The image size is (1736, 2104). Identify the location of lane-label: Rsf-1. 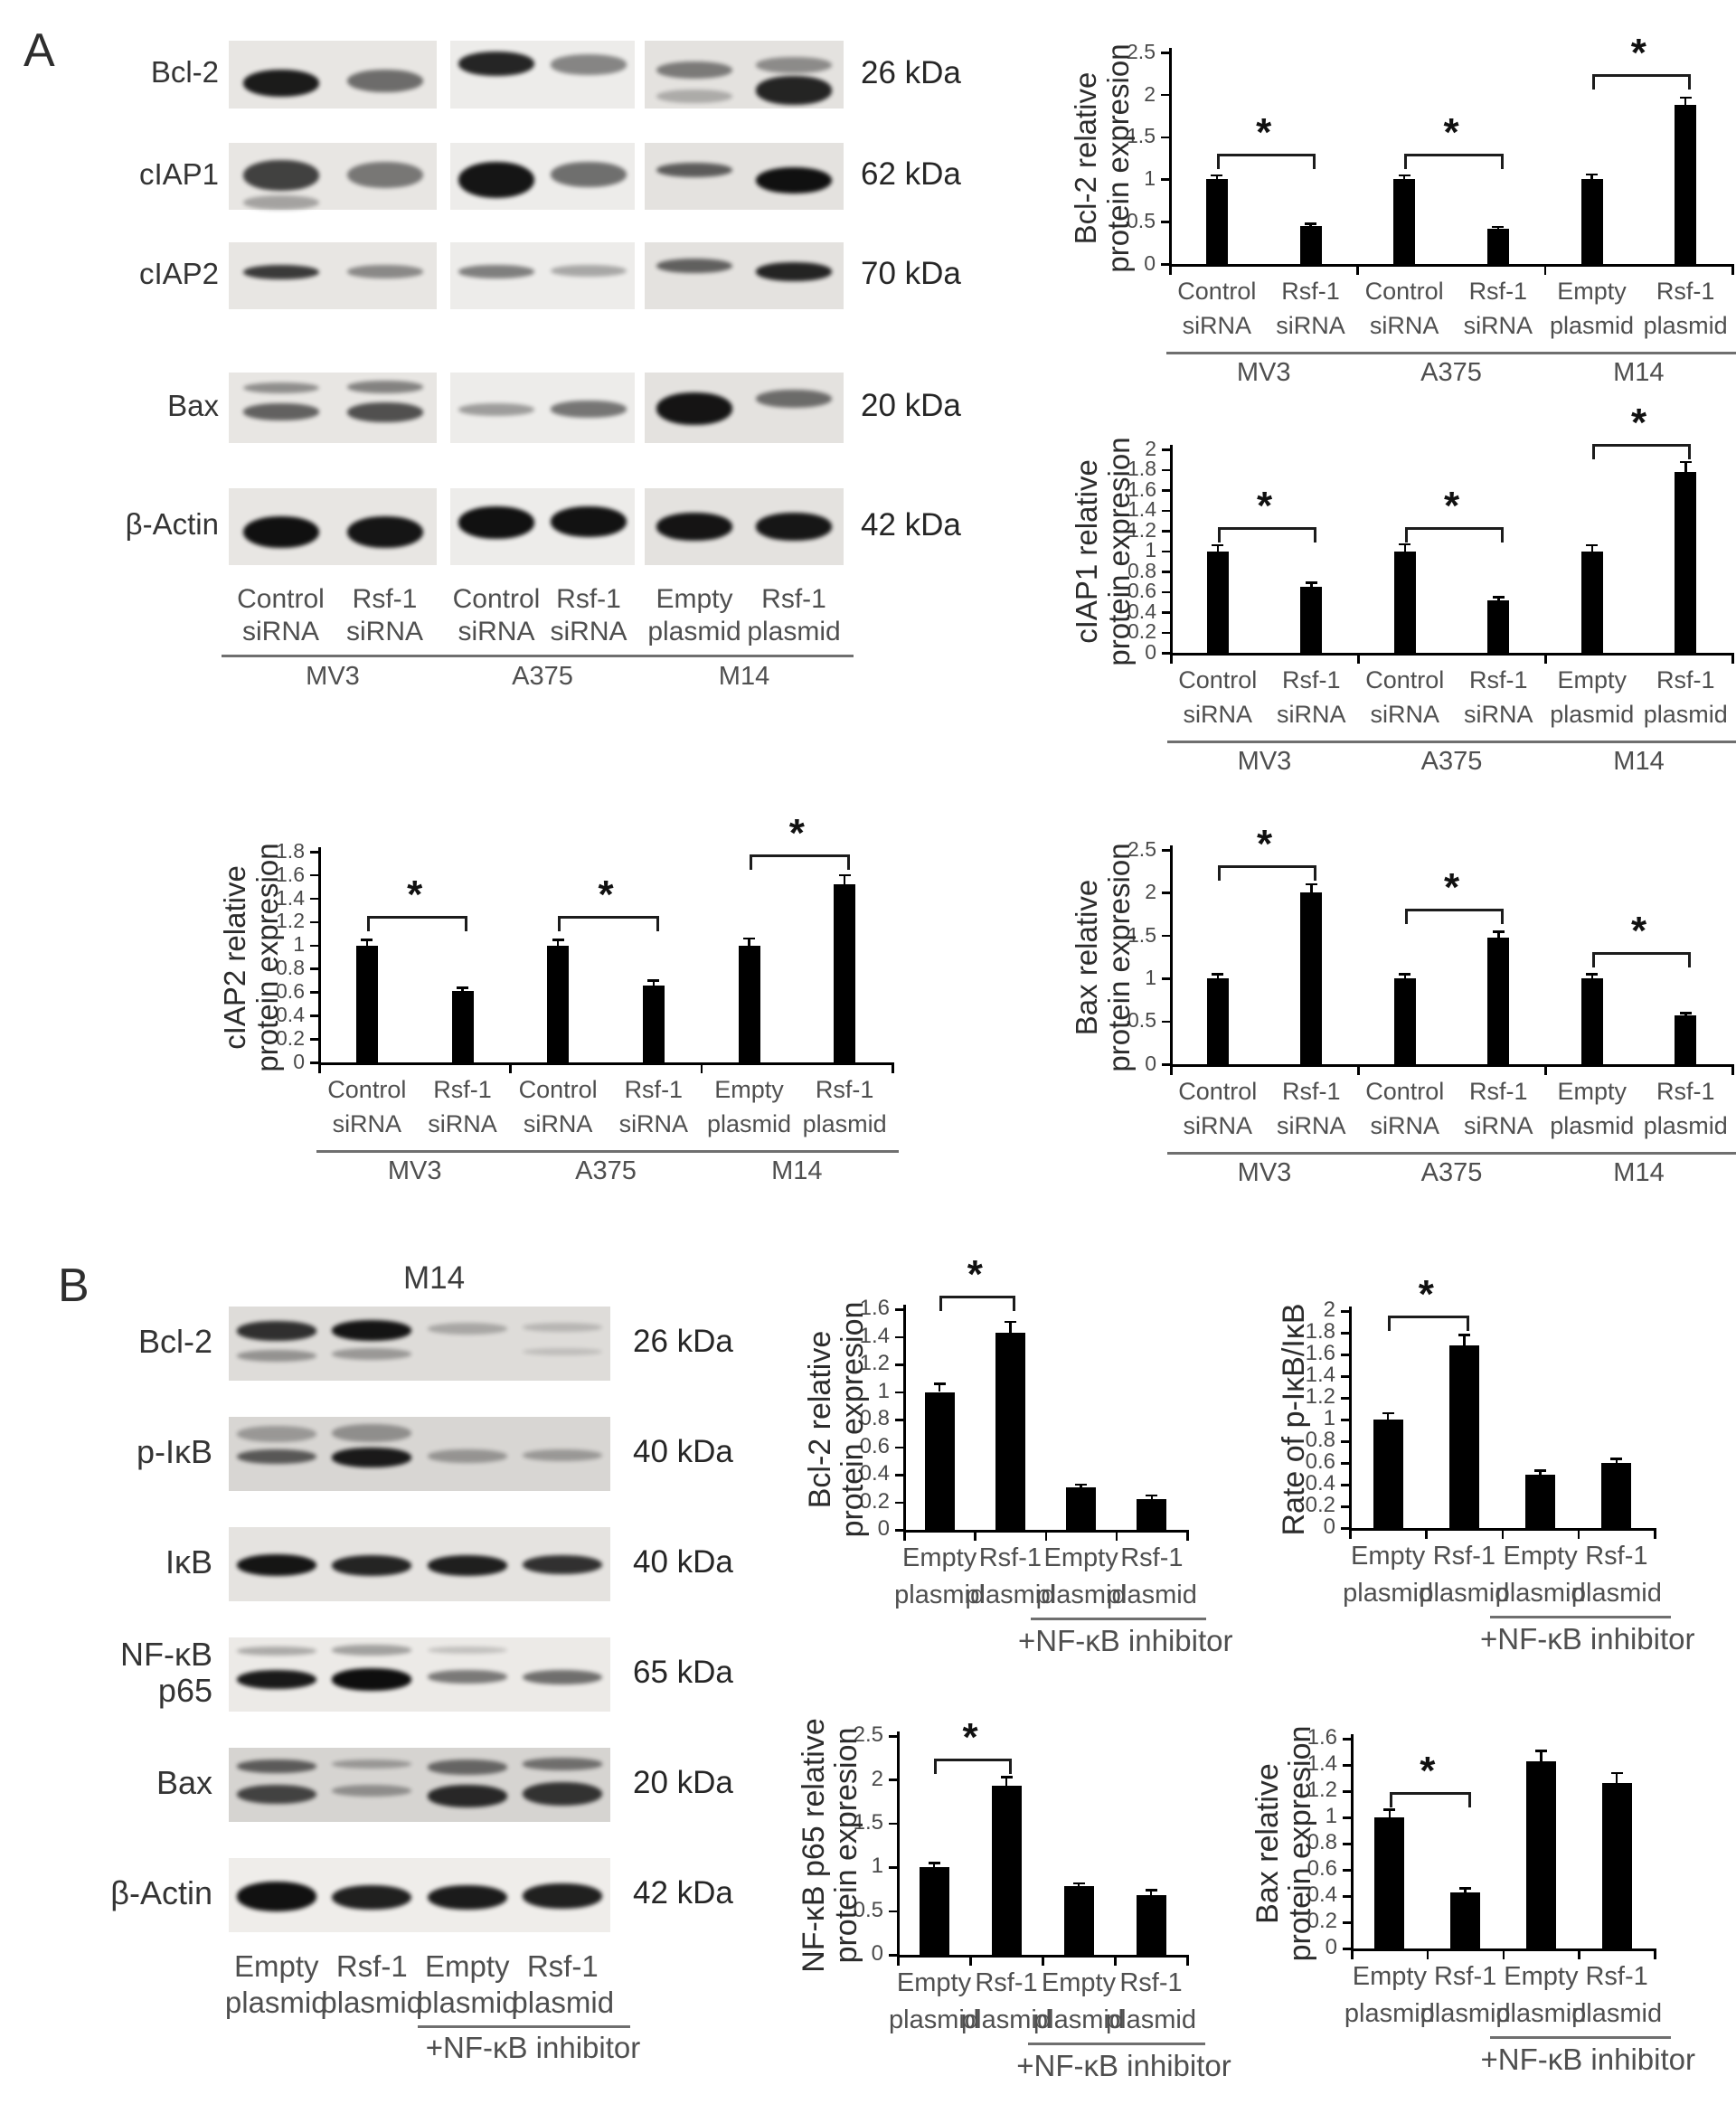
(562, 1966).